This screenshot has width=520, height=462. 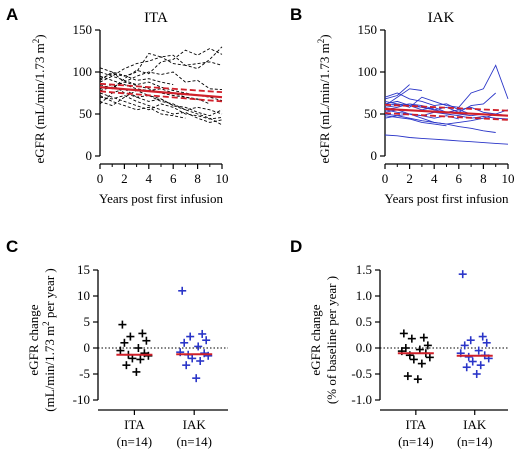 What do you see at coordinates (368, 29) in the screenshot?
I see `y-tick-label-B: 150` at bounding box center [368, 29].